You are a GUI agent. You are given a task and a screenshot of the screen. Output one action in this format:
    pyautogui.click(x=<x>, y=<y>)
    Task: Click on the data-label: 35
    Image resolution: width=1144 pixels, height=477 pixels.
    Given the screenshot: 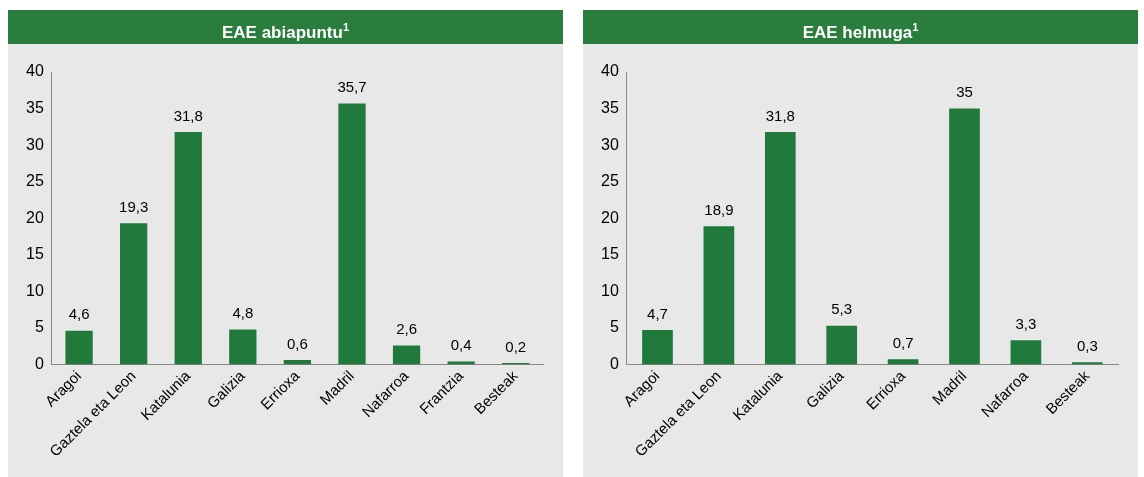 What is the action you would take?
    pyautogui.click(x=964, y=92)
    